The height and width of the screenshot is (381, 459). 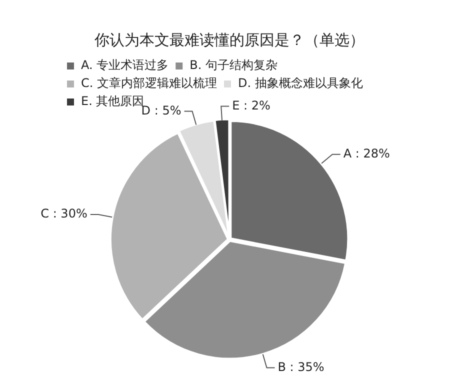 What do you see at coordinates (301, 367) in the screenshot?
I see `data-label: B : 35%` at bounding box center [301, 367].